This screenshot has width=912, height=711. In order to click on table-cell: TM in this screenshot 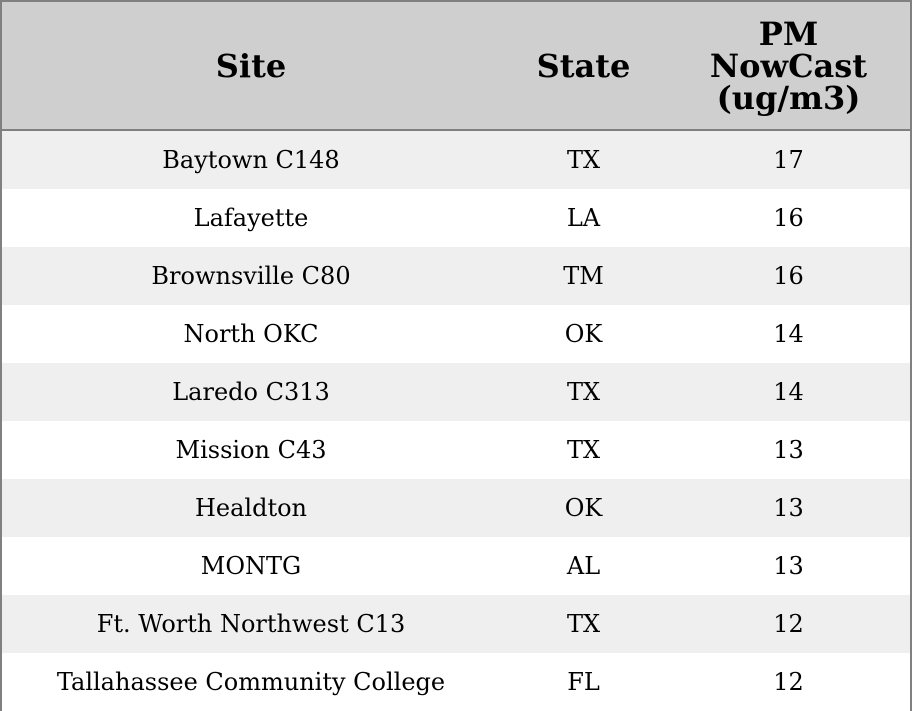, I will do `click(583, 276)`.